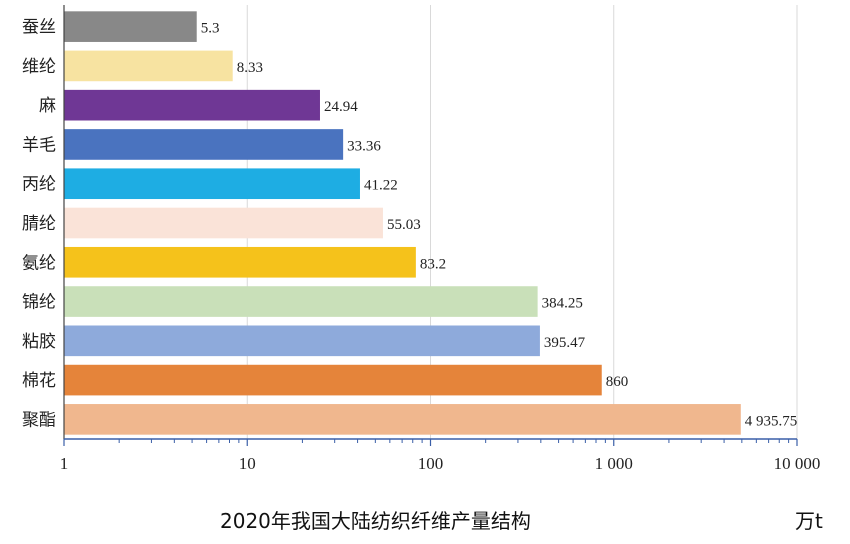 This screenshot has height=544, width=850. I want to click on category-label: 聚酯, so click(39, 420).